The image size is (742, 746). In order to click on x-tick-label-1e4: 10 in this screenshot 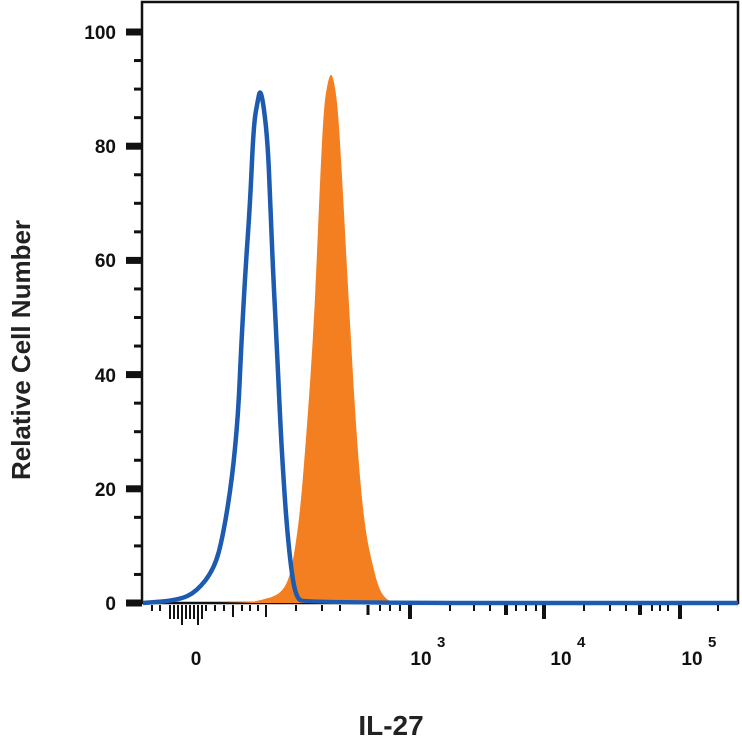, I will do `click(560, 659)`.